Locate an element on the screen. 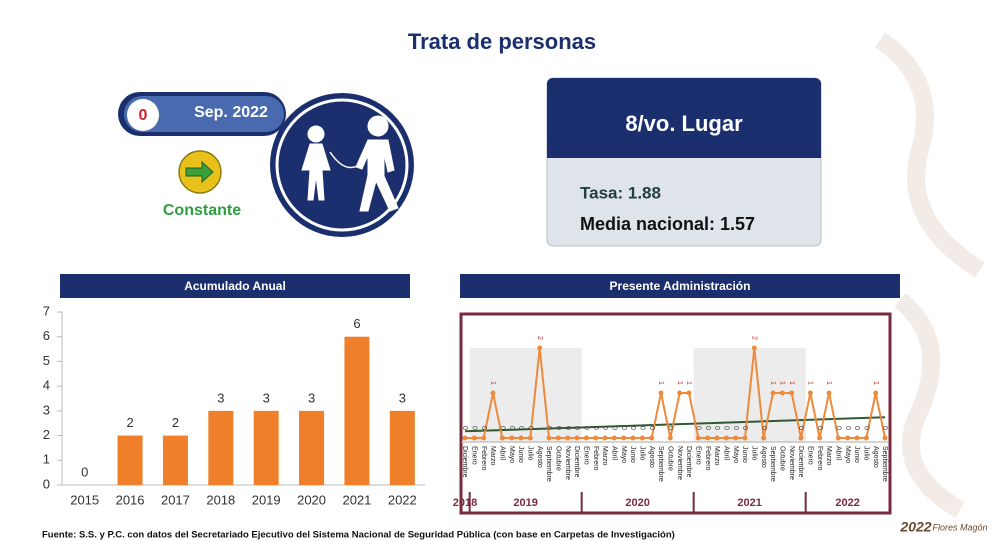  y-tick-label: 0 is located at coordinates (46, 483).